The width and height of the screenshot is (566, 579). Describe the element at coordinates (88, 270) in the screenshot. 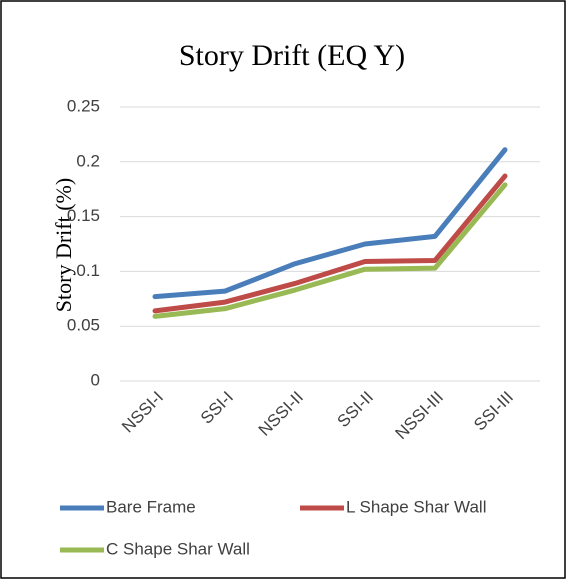

I see `y-tick-label: 0.1` at that location.